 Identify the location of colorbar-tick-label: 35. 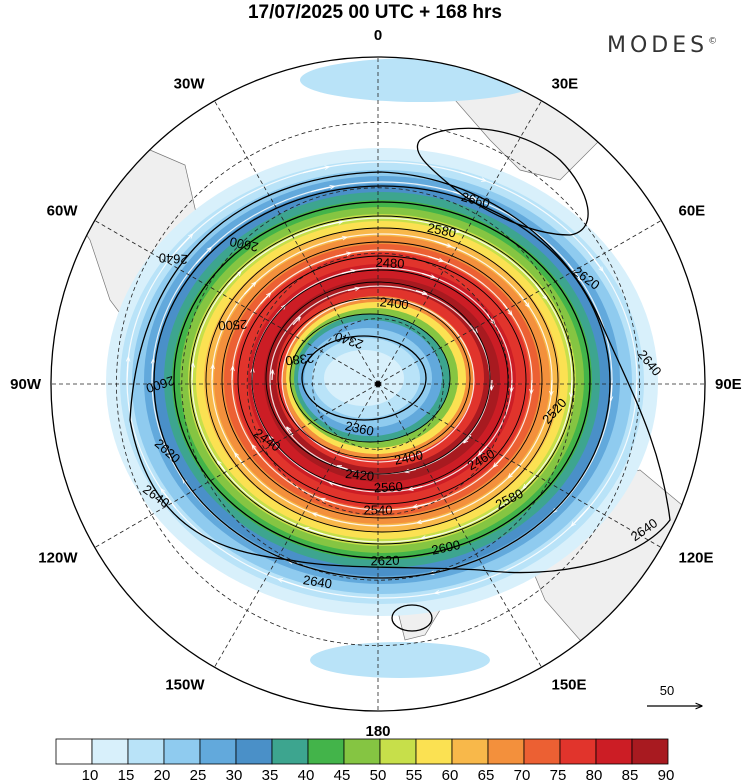
(270, 774).